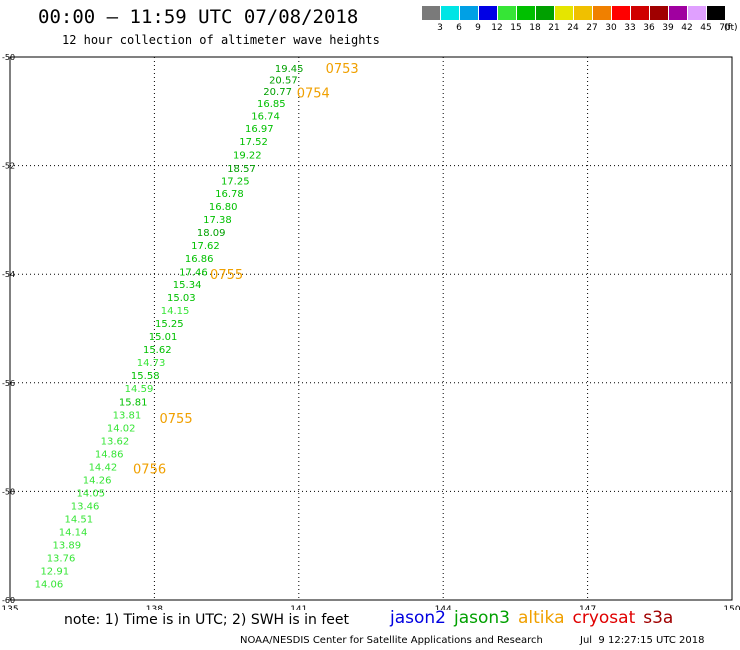 This screenshot has height=650, width=740. What do you see at coordinates (298, 607) in the screenshot?
I see `x-tick-label: 141` at bounding box center [298, 607].